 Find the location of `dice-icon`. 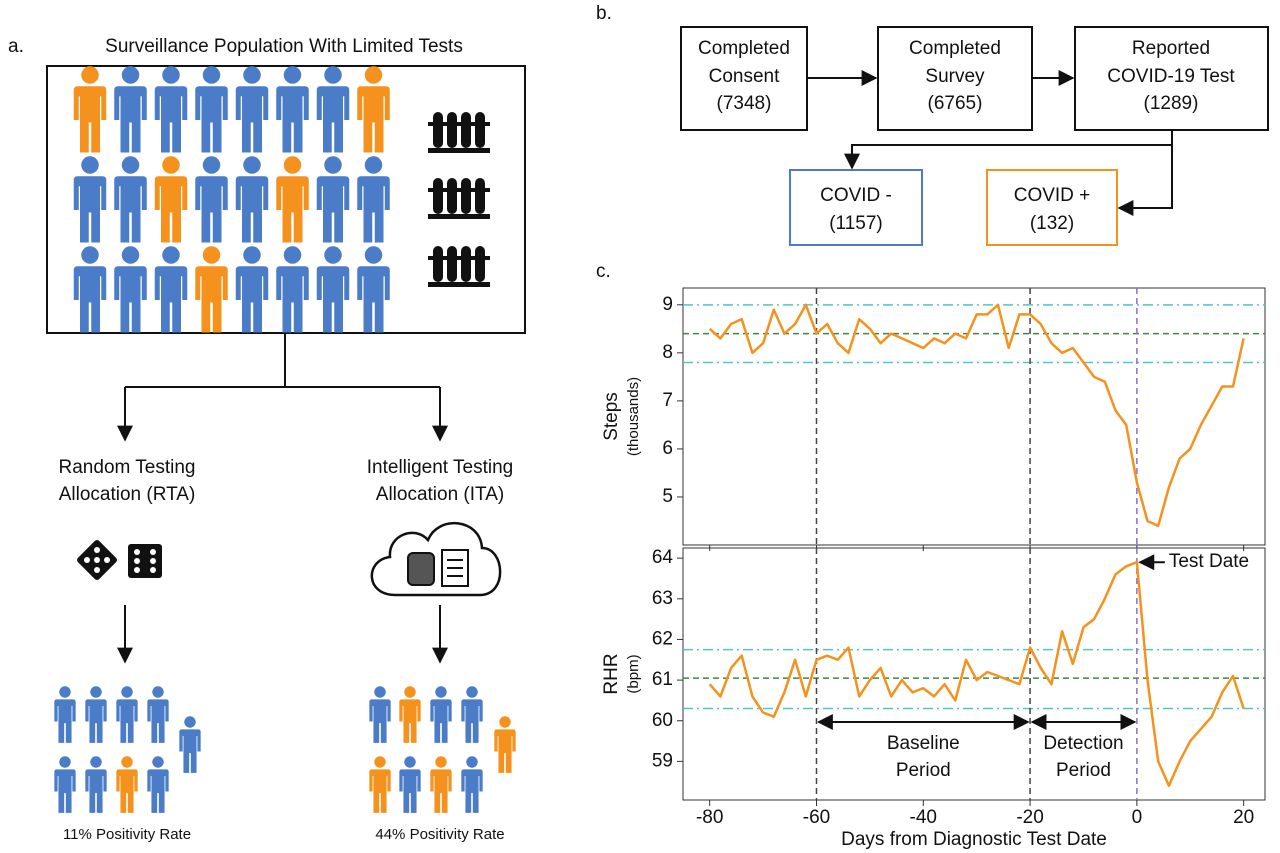

dice-icon is located at coordinates (119, 560).